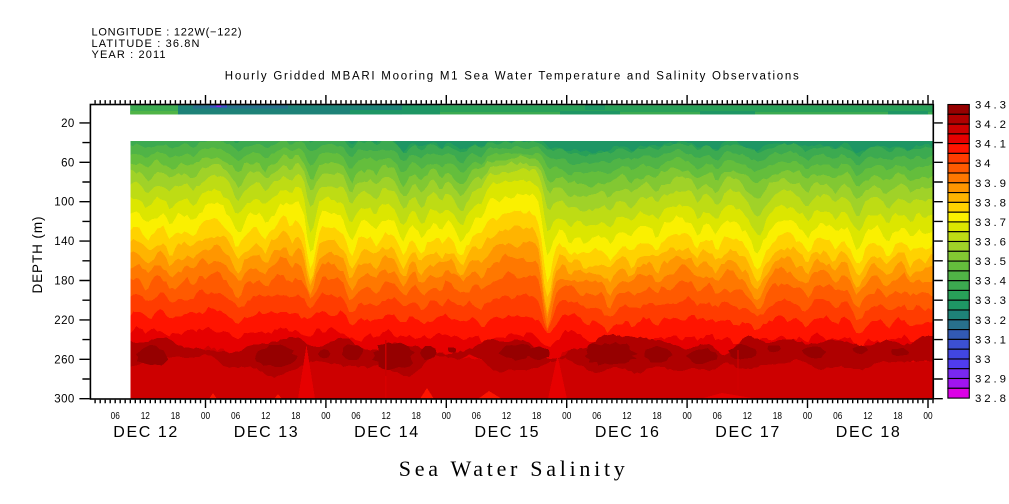 Image resolution: width=1009 pixels, height=504 pixels. Describe the element at coordinates (64, 400) in the screenshot. I see `svg-text: 300` at that location.